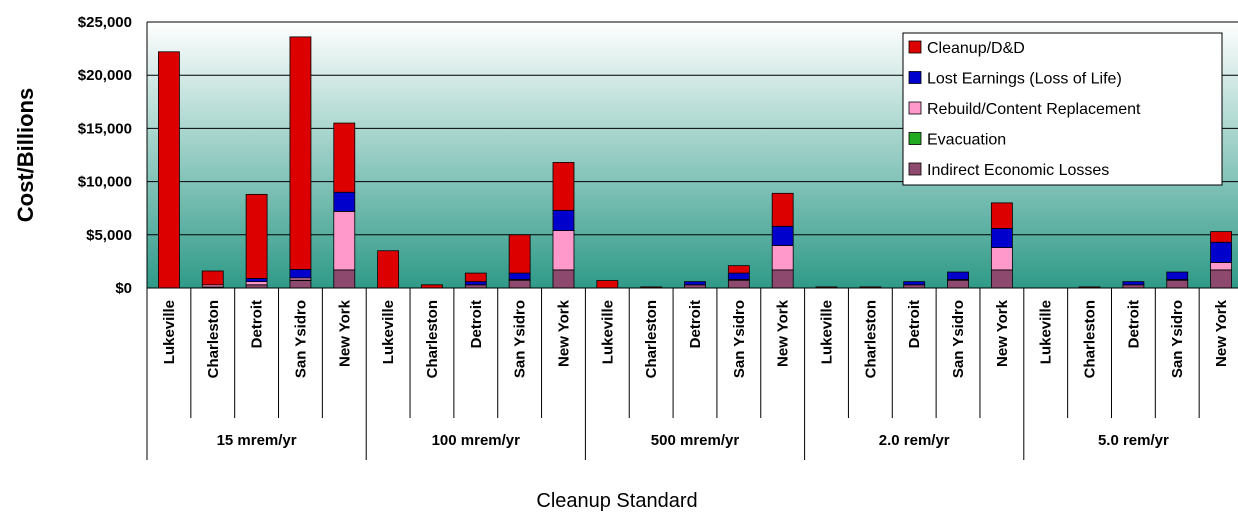 Image resolution: width=1238 pixels, height=525 pixels. I want to click on group-label: 500 mrem/yr, so click(695, 440).